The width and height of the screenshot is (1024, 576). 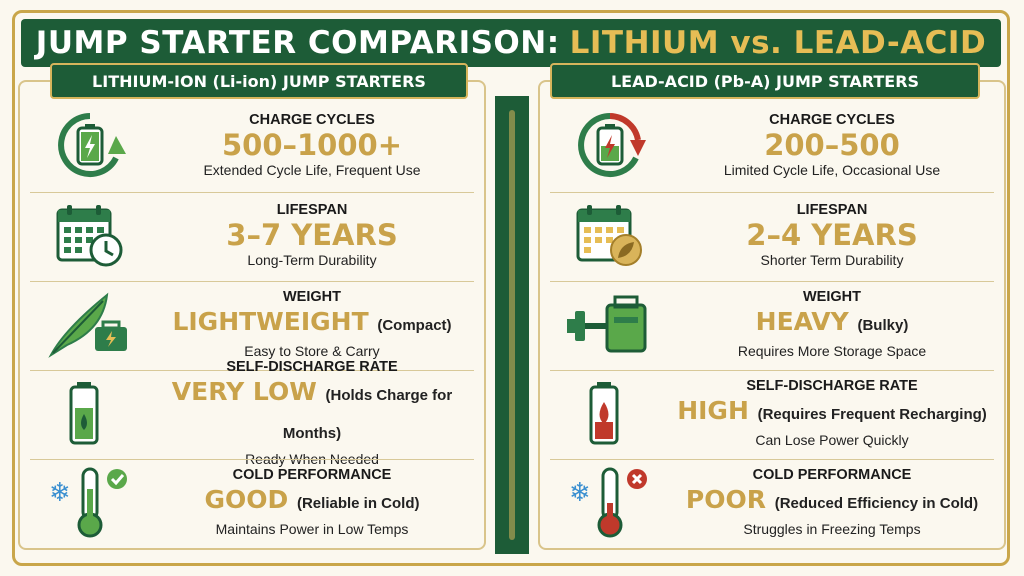 What do you see at coordinates (312, 235) in the screenshot?
I see `row-value: 3–7 YEARS` at bounding box center [312, 235].